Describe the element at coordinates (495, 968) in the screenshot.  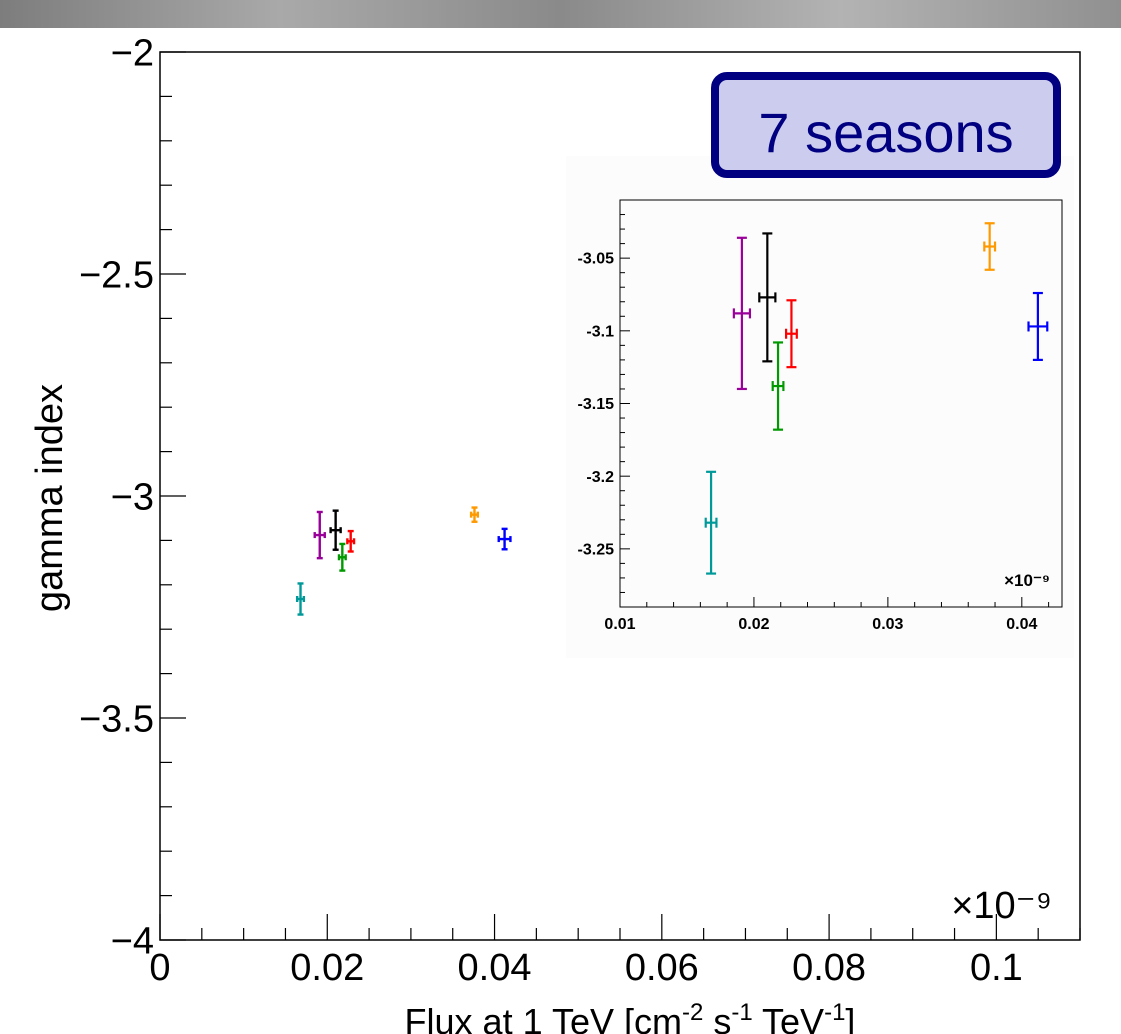
I see `main-x-tick-label: 0.04` at that location.